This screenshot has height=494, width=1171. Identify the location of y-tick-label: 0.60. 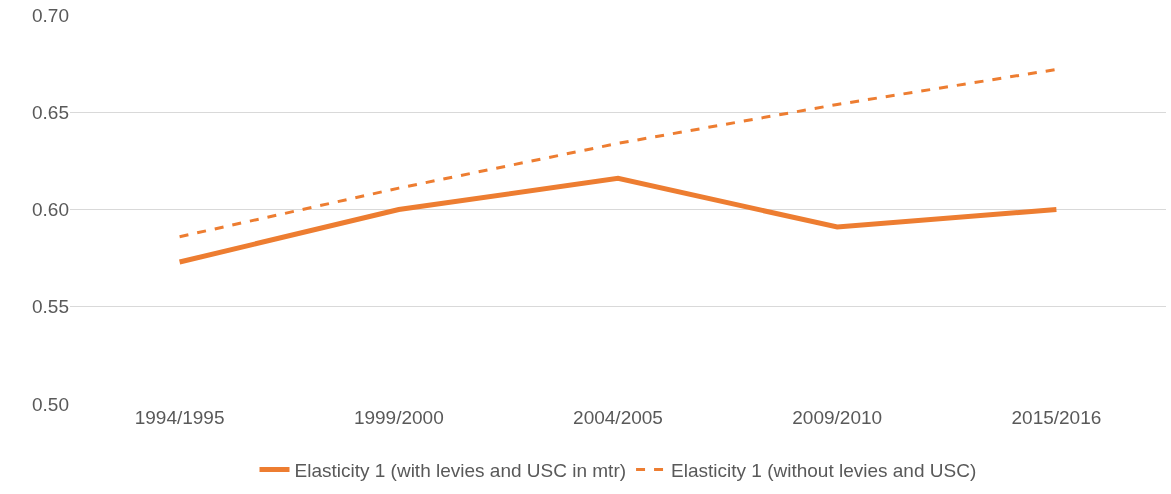
(50, 210).